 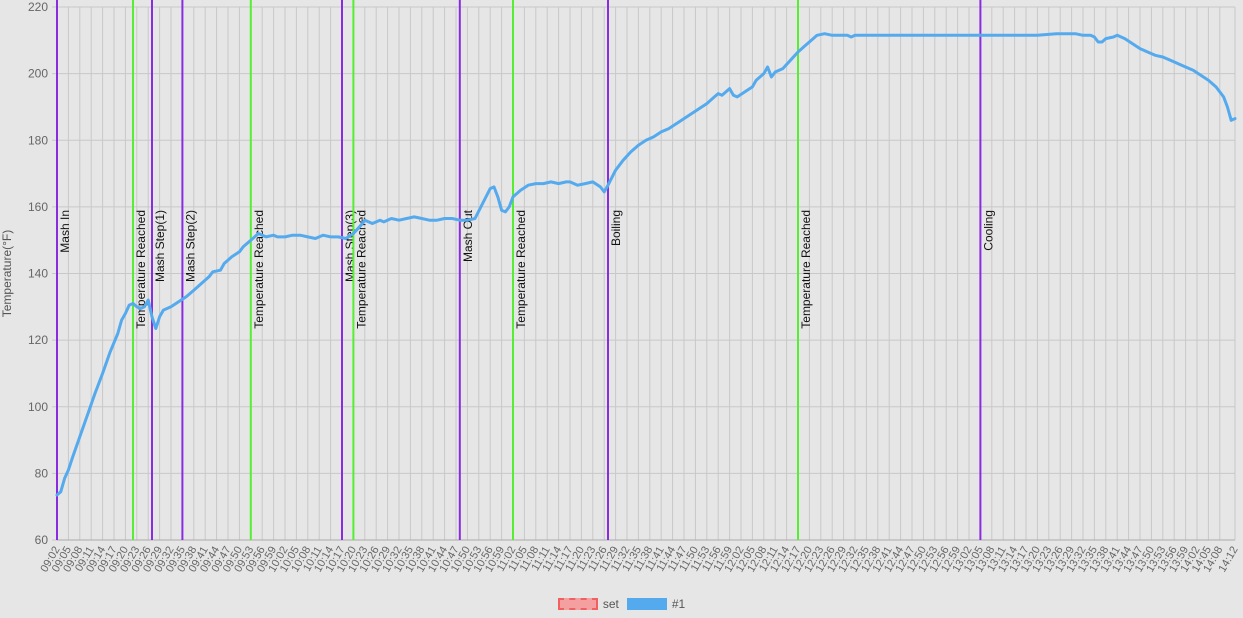 I want to click on y-tick-label: 120, so click(x=38, y=340).